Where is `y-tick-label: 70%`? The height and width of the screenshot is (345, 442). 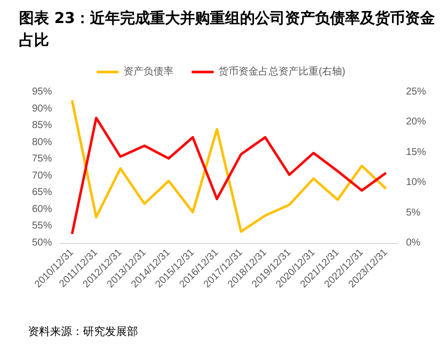 y-tick-label: 70% is located at coordinates (42, 176).